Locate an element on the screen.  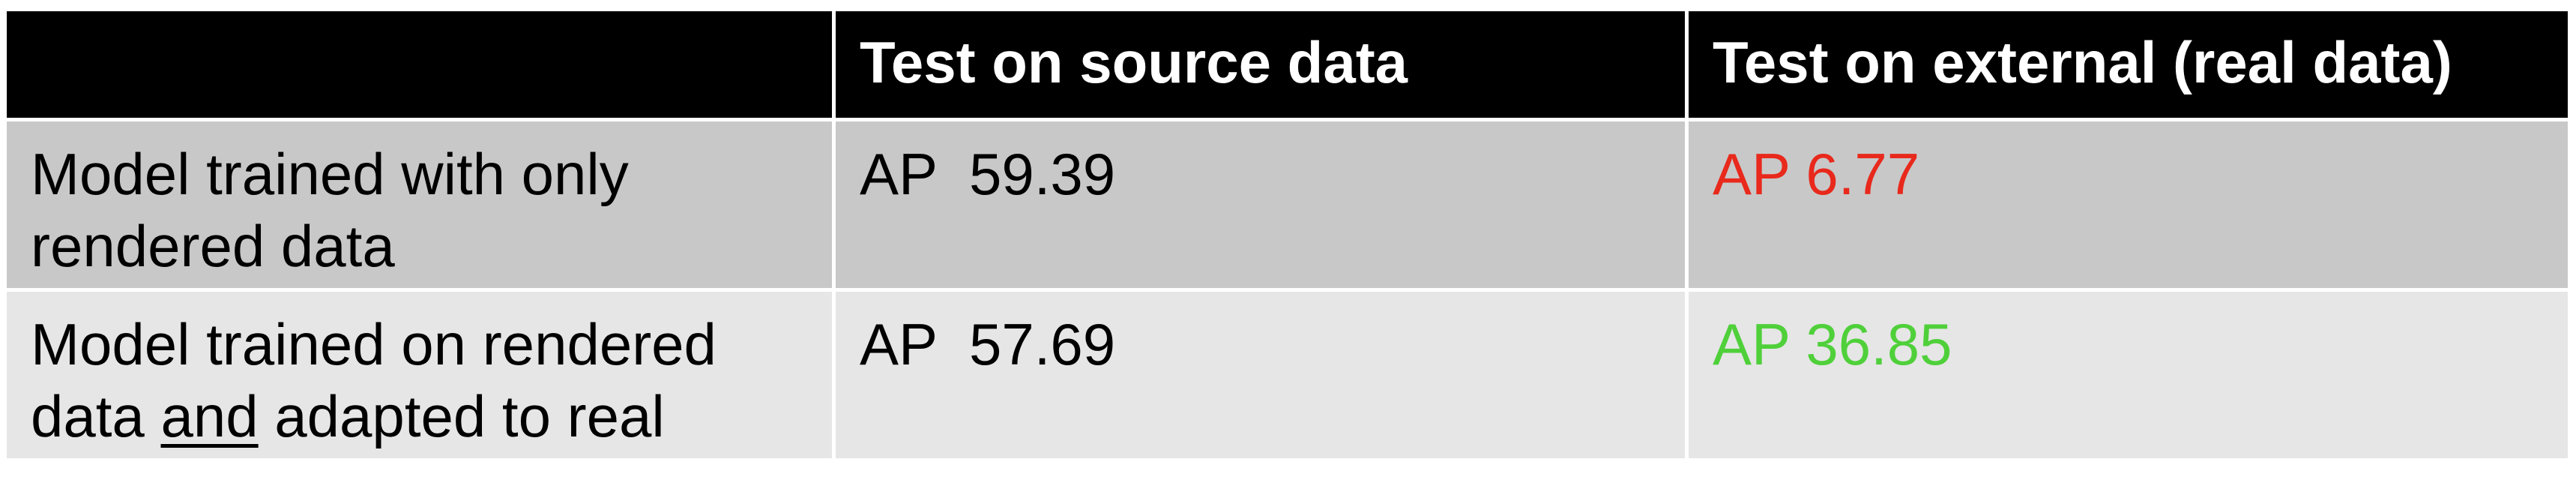
row-label-cell: Model trained with only rendered data is located at coordinates (420, 205).